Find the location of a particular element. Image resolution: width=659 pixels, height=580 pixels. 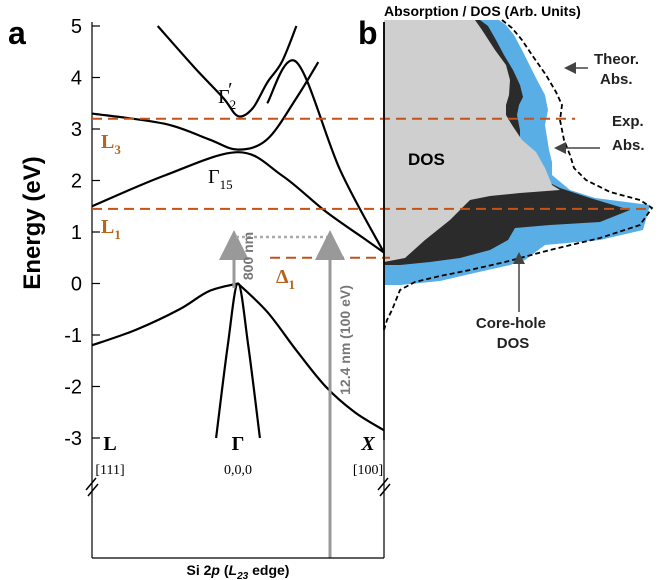

theor-abs-line2: Abs. is located at coordinates (616, 79).